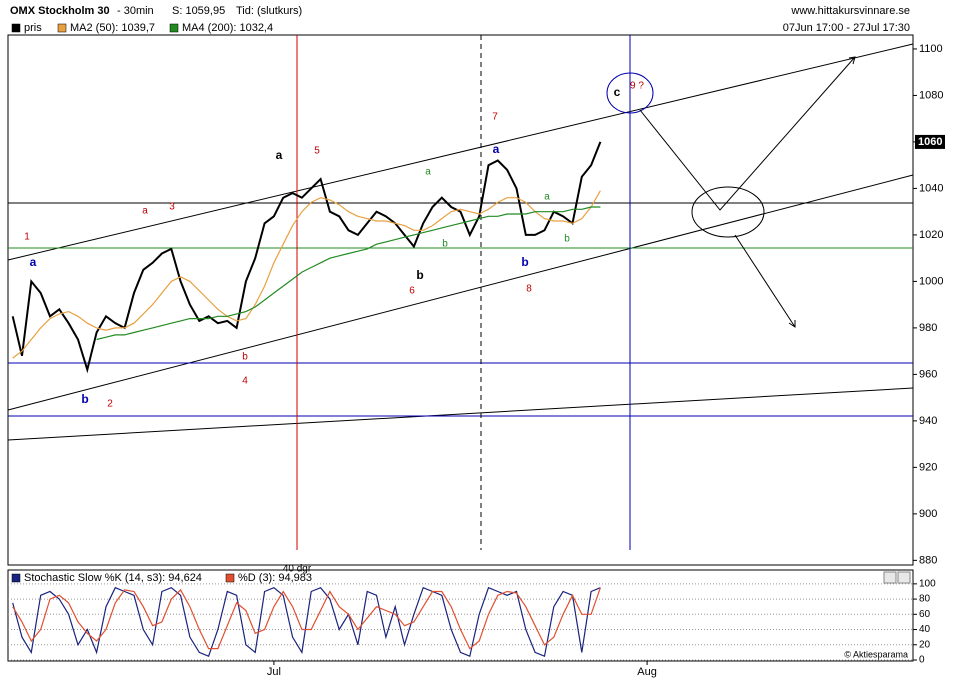  What do you see at coordinates (928, 421) in the screenshot?
I see `y-tick-label: 940` at bounding box center [928, 421].